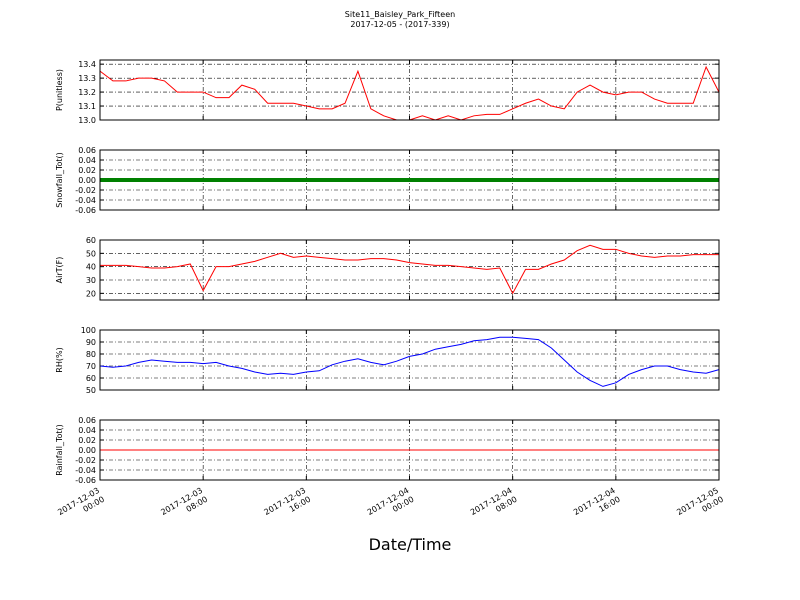 Image resolution: width=800 pixels, height=600 pixels. I want to click on x-axis-label: Date/Time, so click(410, 544).